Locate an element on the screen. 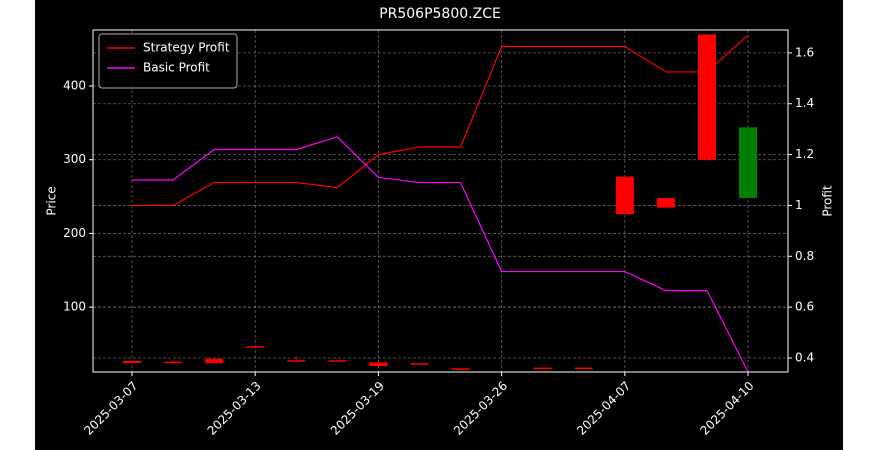 Image resolution: width=878 pixels, height=450 pixels. y2-tick-label: 1.2 is located at coordinates (804, 154).